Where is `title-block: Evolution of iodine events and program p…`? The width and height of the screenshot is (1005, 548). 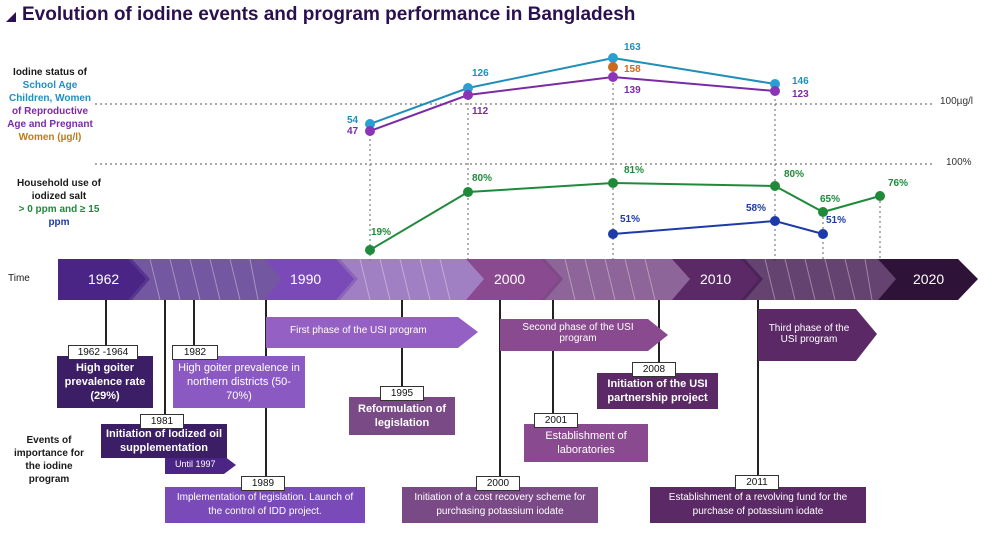
title-block: Evolution of iodine events and program p… is located at coordinates (320, 15).